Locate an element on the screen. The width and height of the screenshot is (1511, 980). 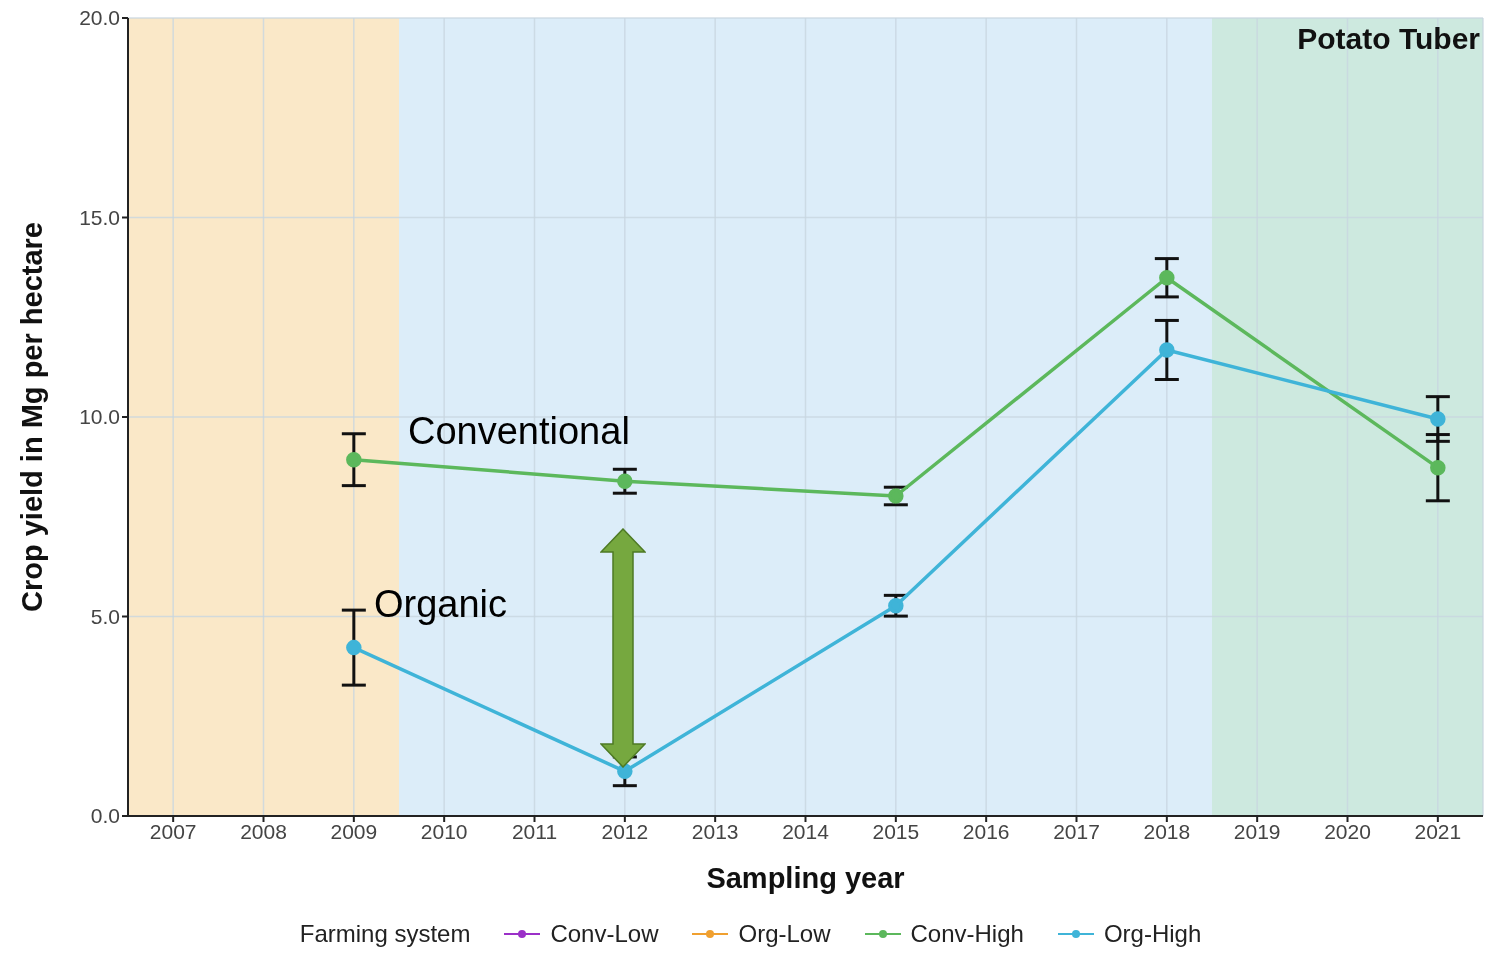
x-tick-label: 2008 is located at coordinates (263, 831).